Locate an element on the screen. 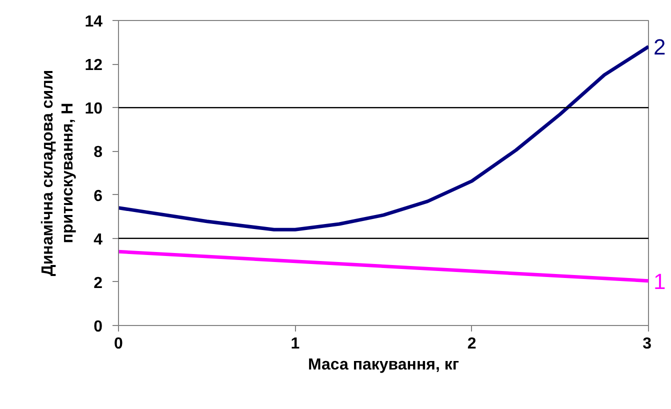 Image resolution: width=671 pixels, height=409 pixels. series-label: 2 is located at coordinates (660, 47).